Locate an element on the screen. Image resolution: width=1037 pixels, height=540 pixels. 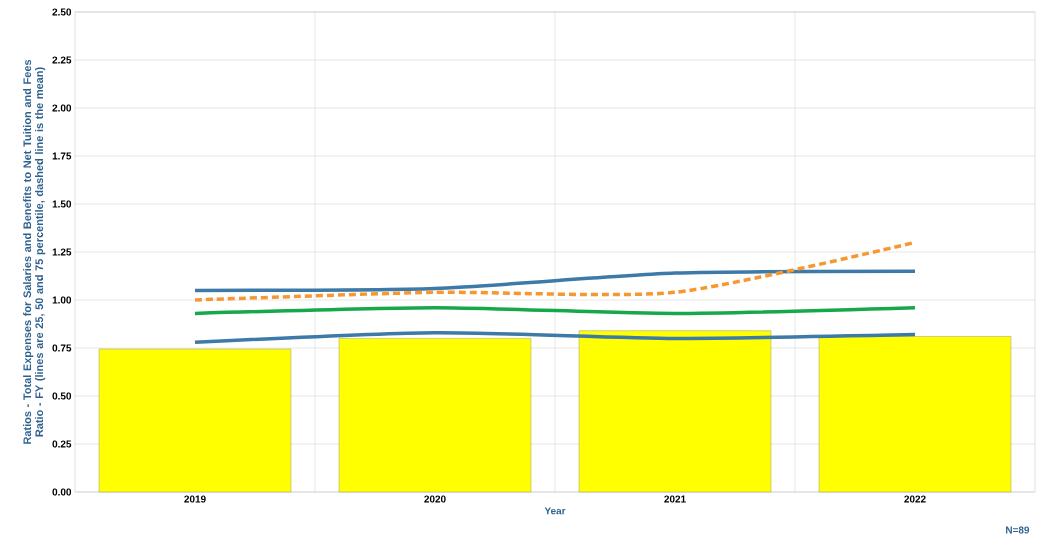
x-tick-label: 2022 is located at coordinates (915, 499).